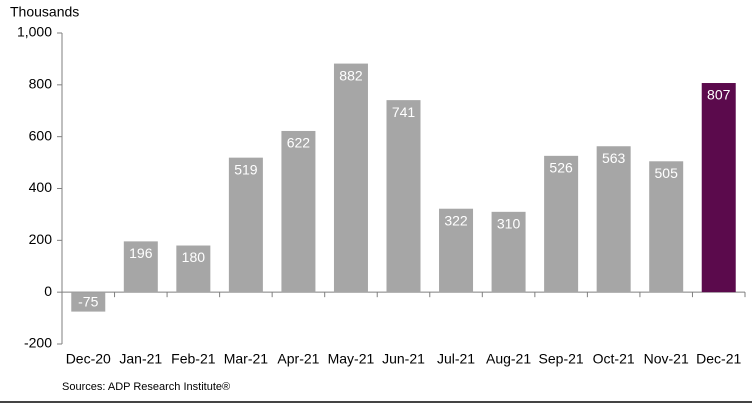 This screenshot has width=752, height=405. Describe the element at coordinates (246, 169) in the screenshot. I see `value-label: 519` at that location.